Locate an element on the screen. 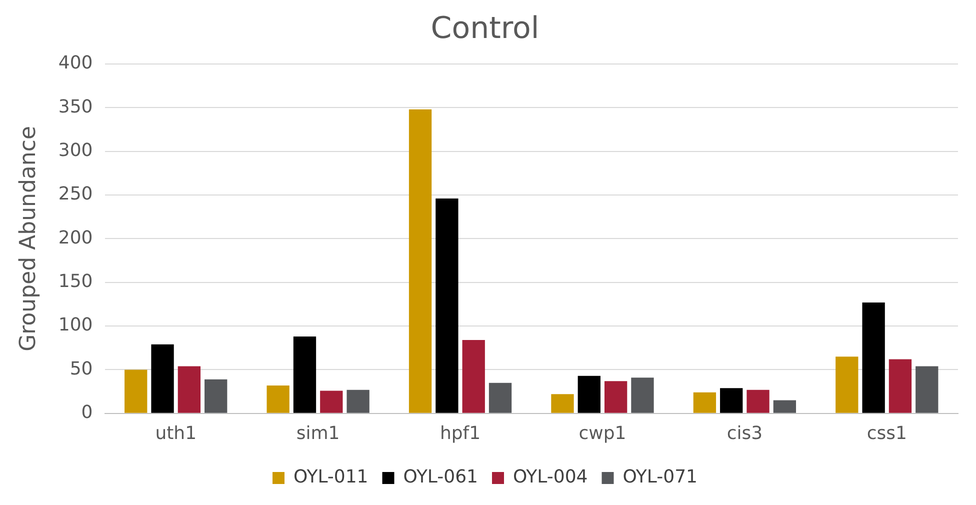  y-tick-label: 250 is located at coordinates (75, 194).